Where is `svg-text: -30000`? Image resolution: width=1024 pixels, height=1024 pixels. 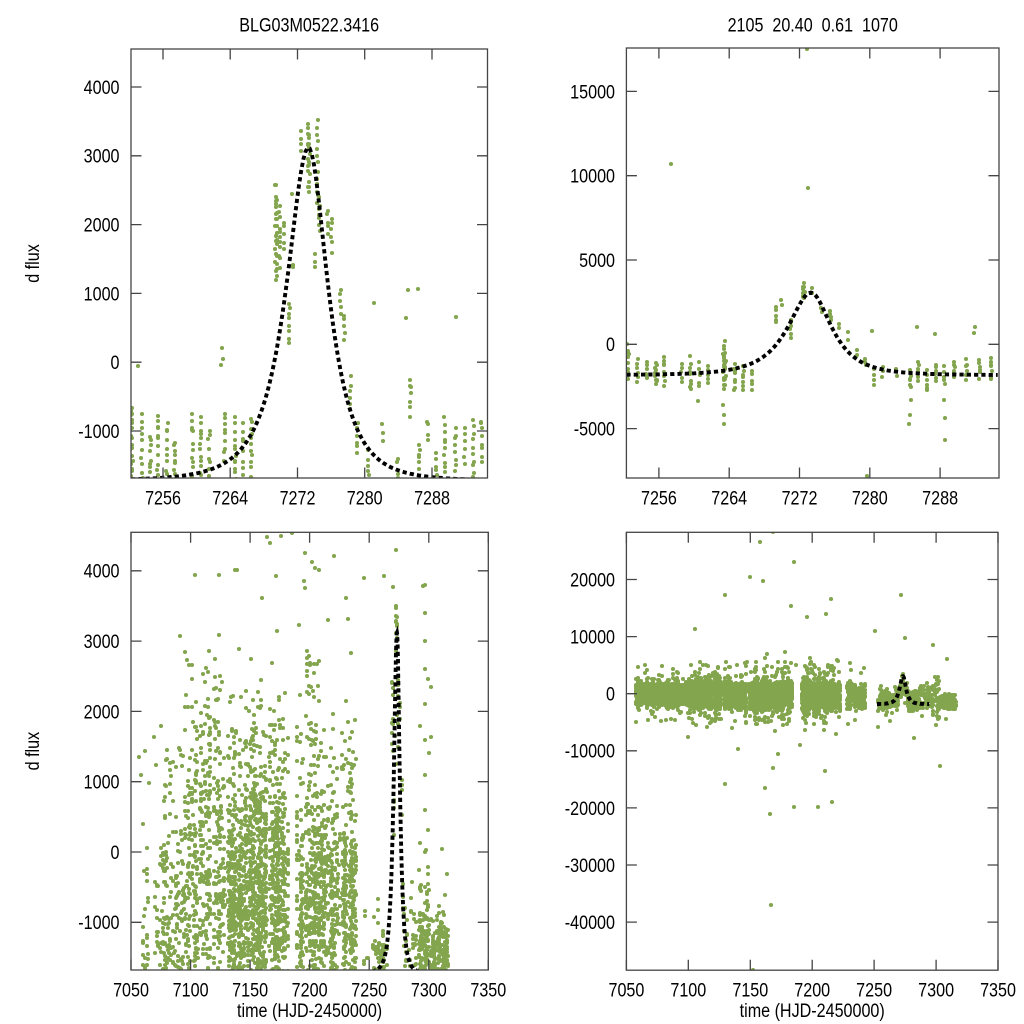
svg-text: -30000 is located at coordinates (590, 866).